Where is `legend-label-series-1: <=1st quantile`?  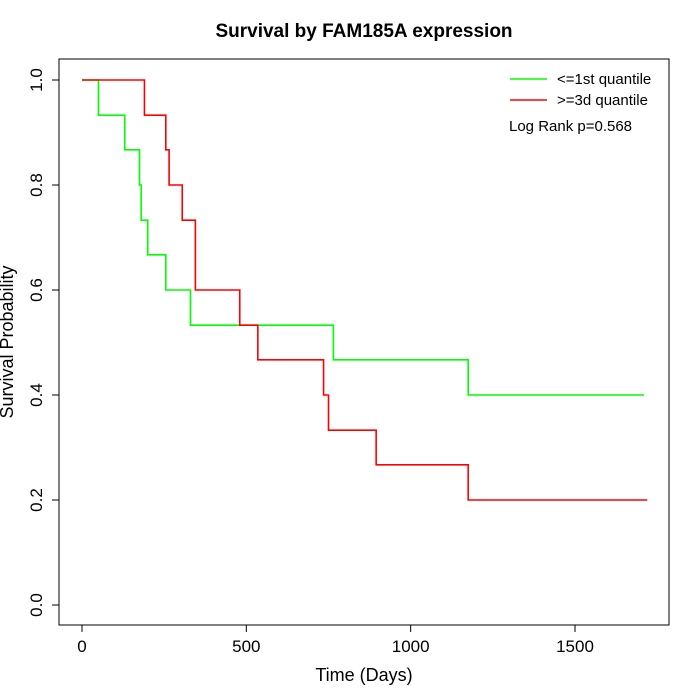
legend-label-series-1: <=1st quantile is located at coordinates (604, 79).